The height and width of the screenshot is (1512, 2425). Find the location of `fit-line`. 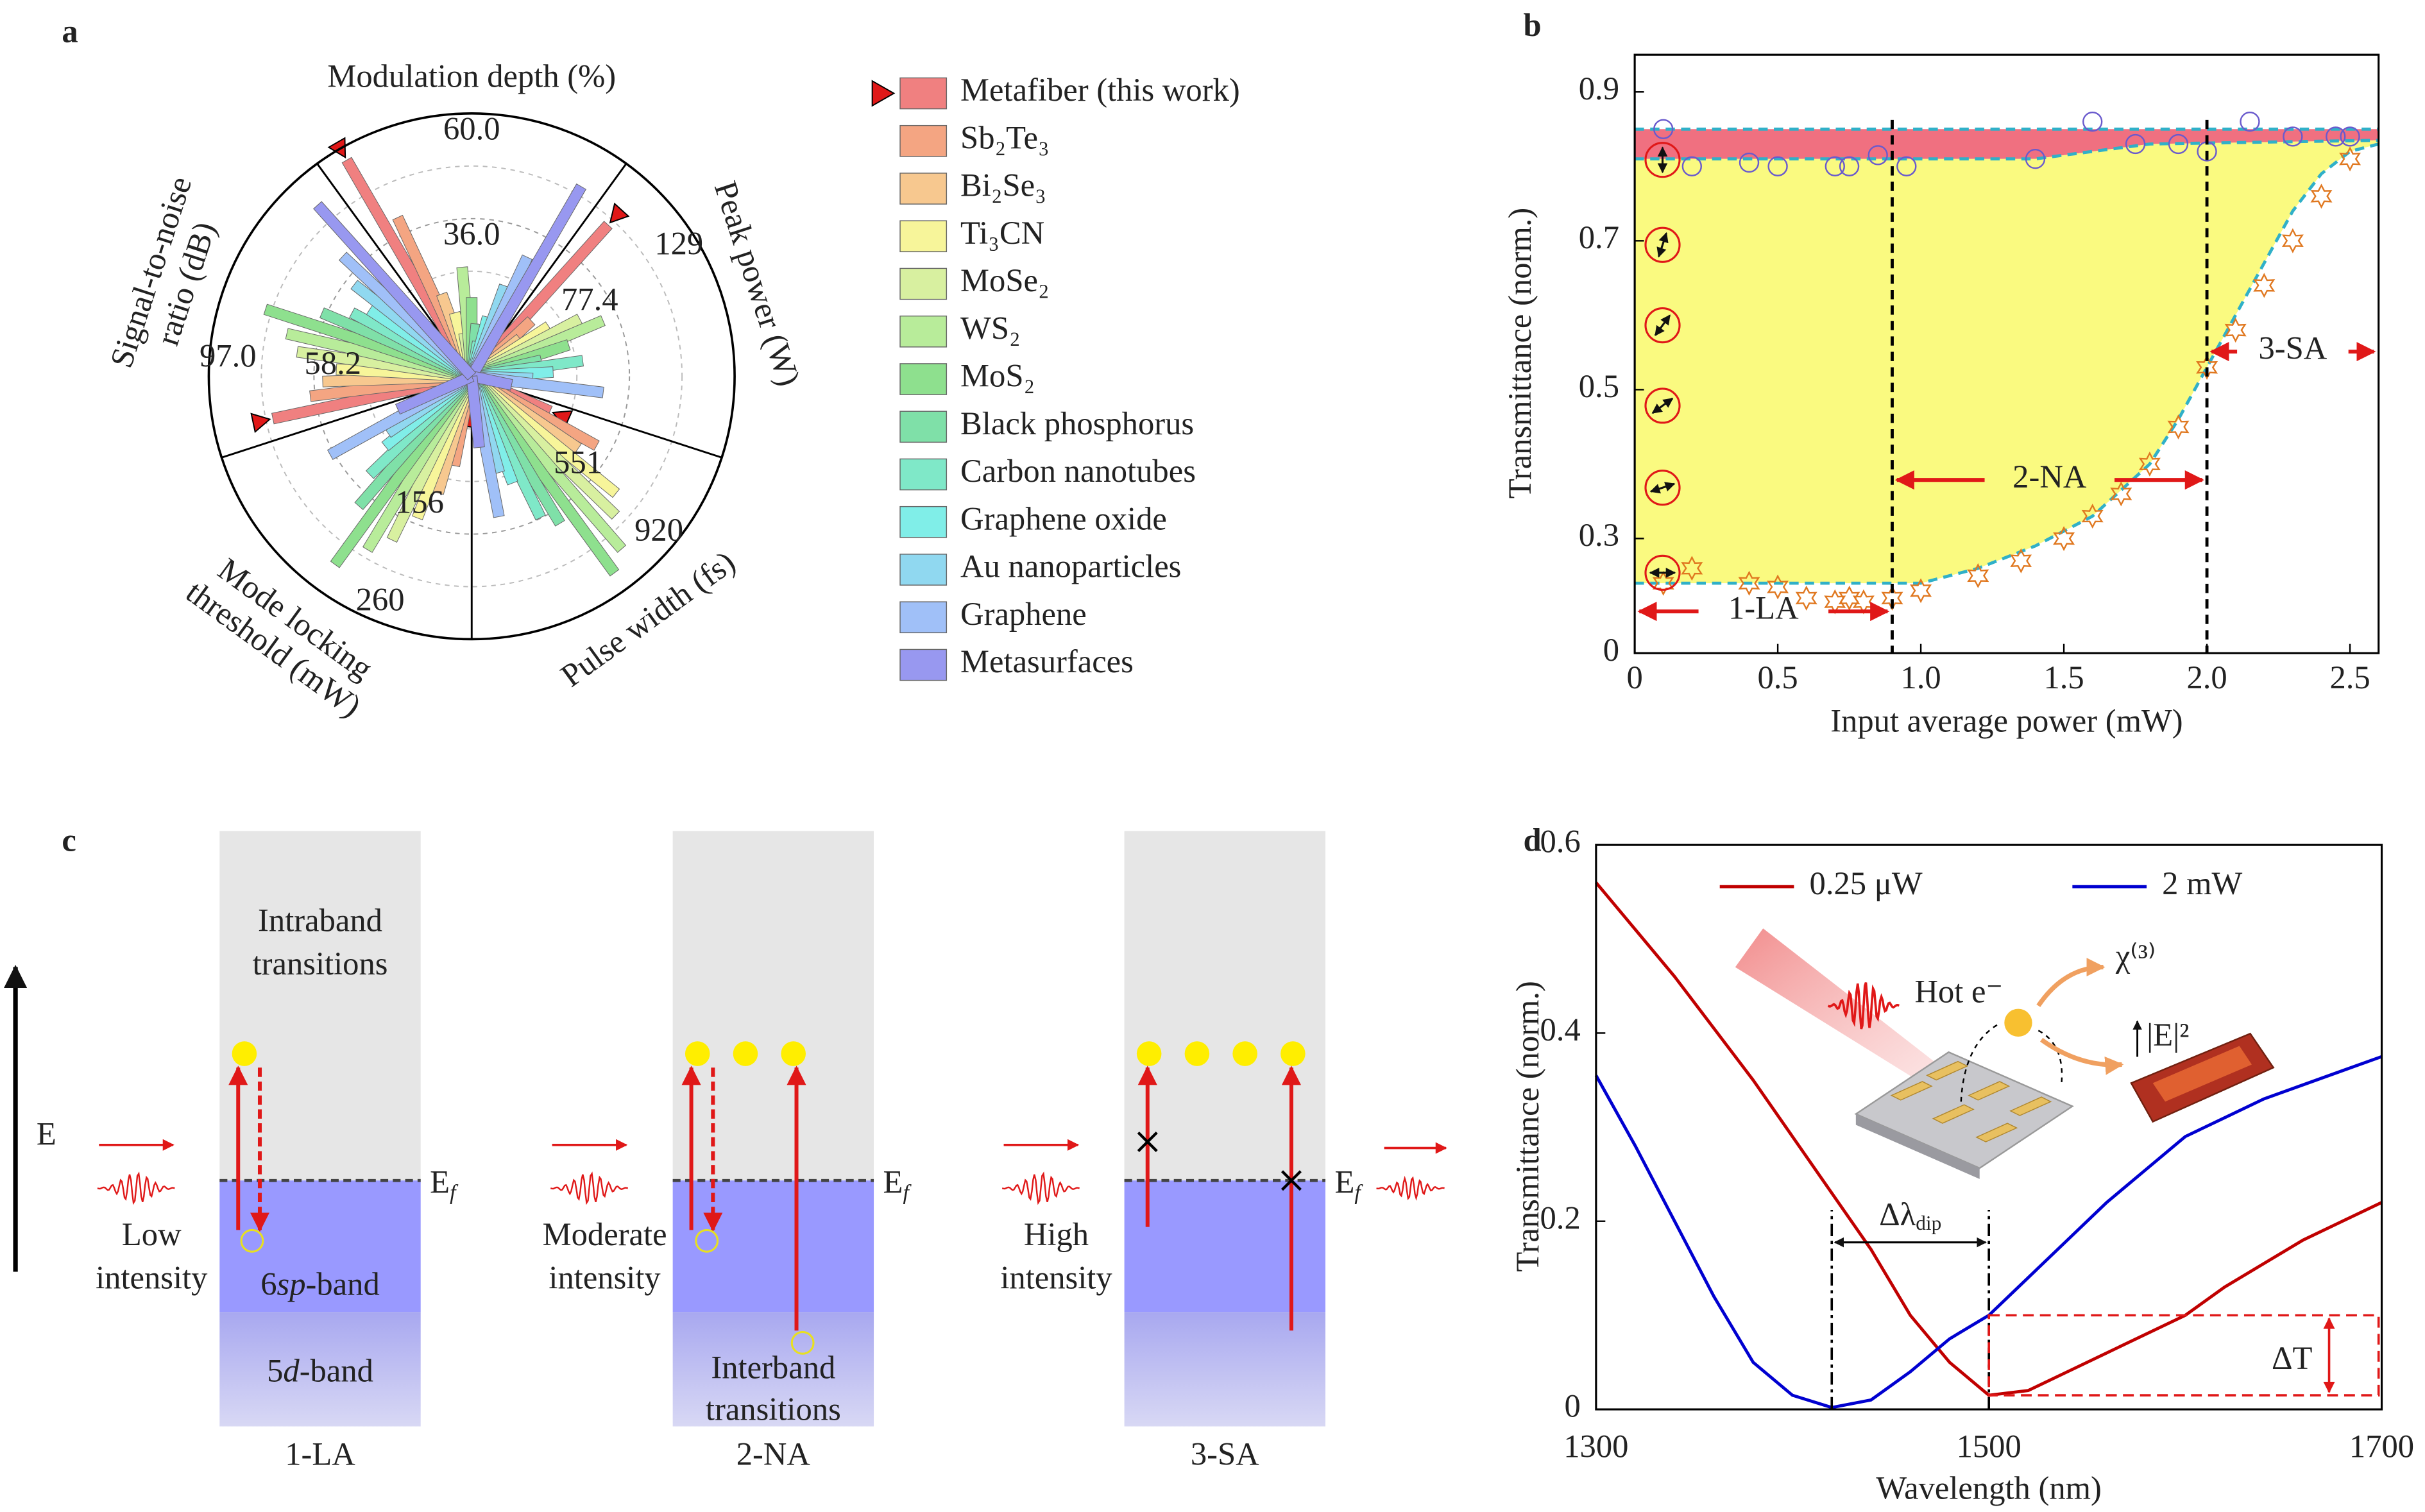

fit-line is located at coordinates (2007, 150).